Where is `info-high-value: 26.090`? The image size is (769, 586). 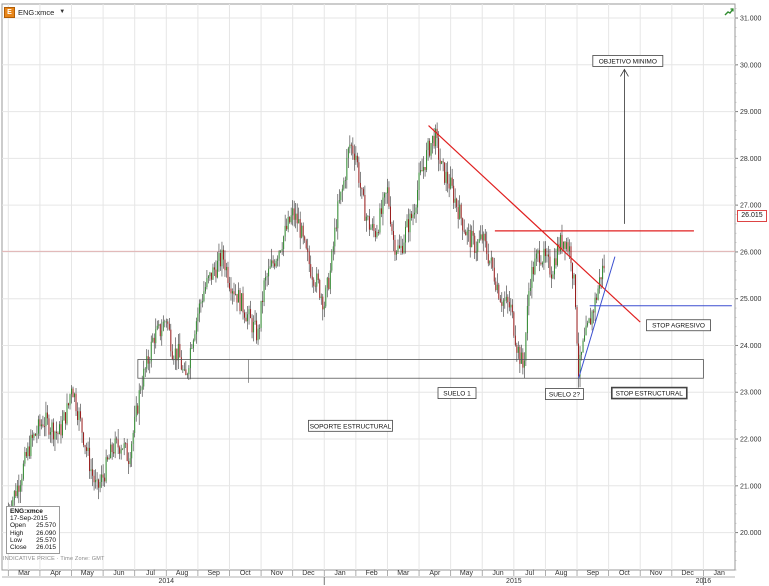 info-high-value: 26.090 is located at coordinates (46, 533).